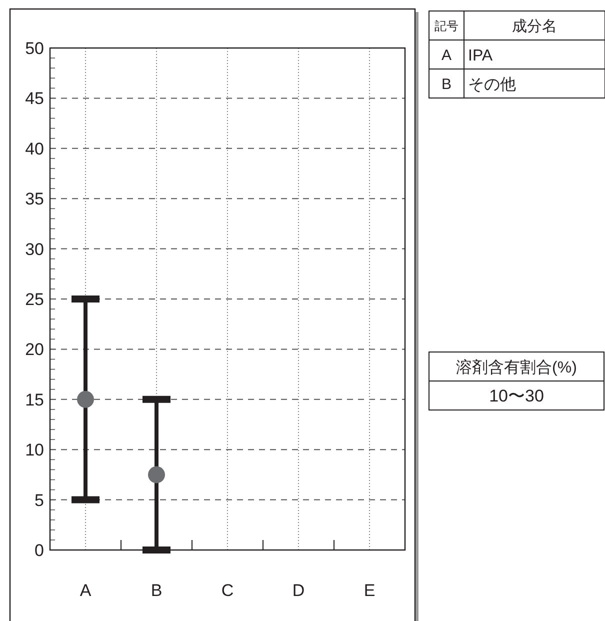 This screenshot has height=621, width=605. What do you see at coordinates (34, 249) in the screenshot?
I see `y-tick-label: 30` at bounding box center [34, 249].